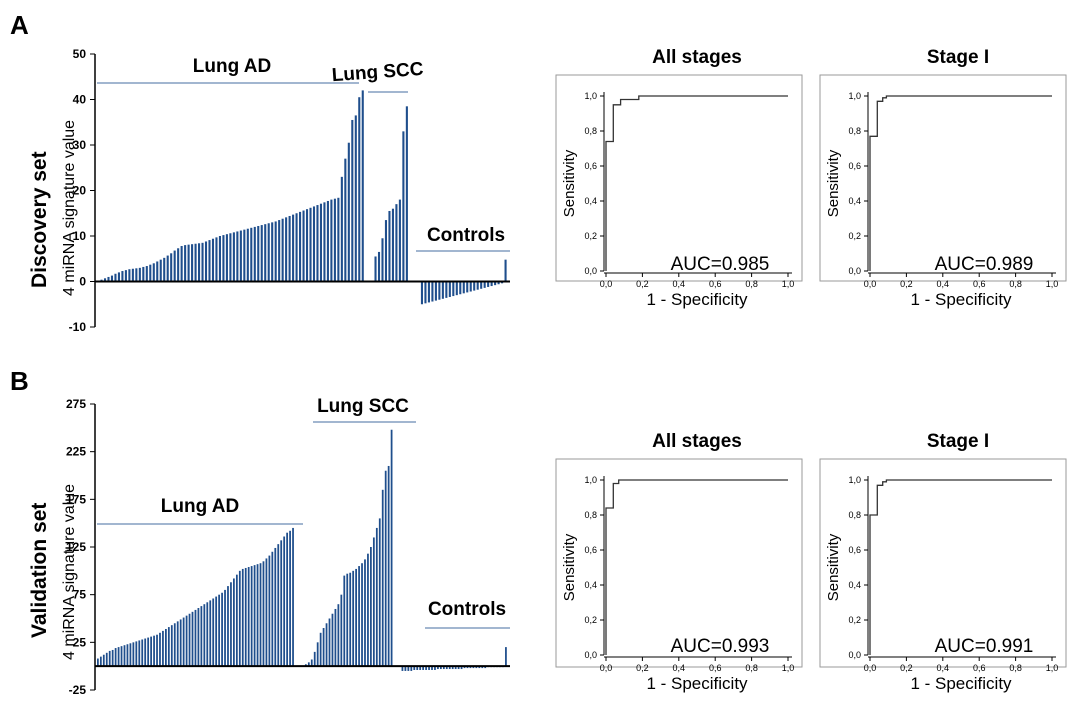 The image size is (1068, 702). Describe the element at coordinates (679, 668) in the screenshot. I see `roc-b1-x-tick-label: 0,4` at that location.